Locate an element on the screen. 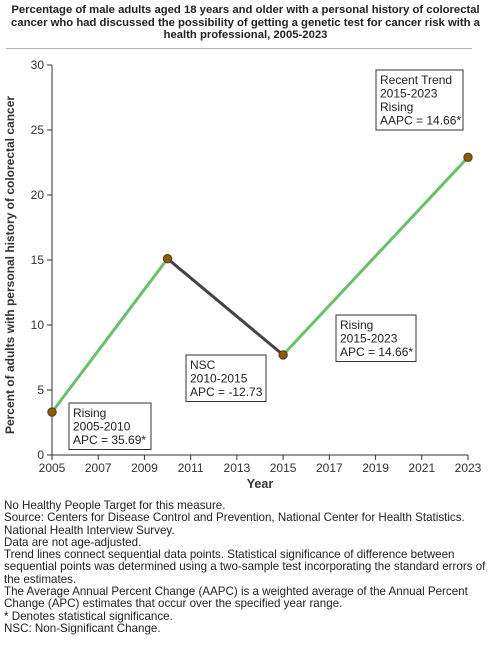  annotation-recent-trend-line-2: 2015-2023 is located at coordinates (409, 94).